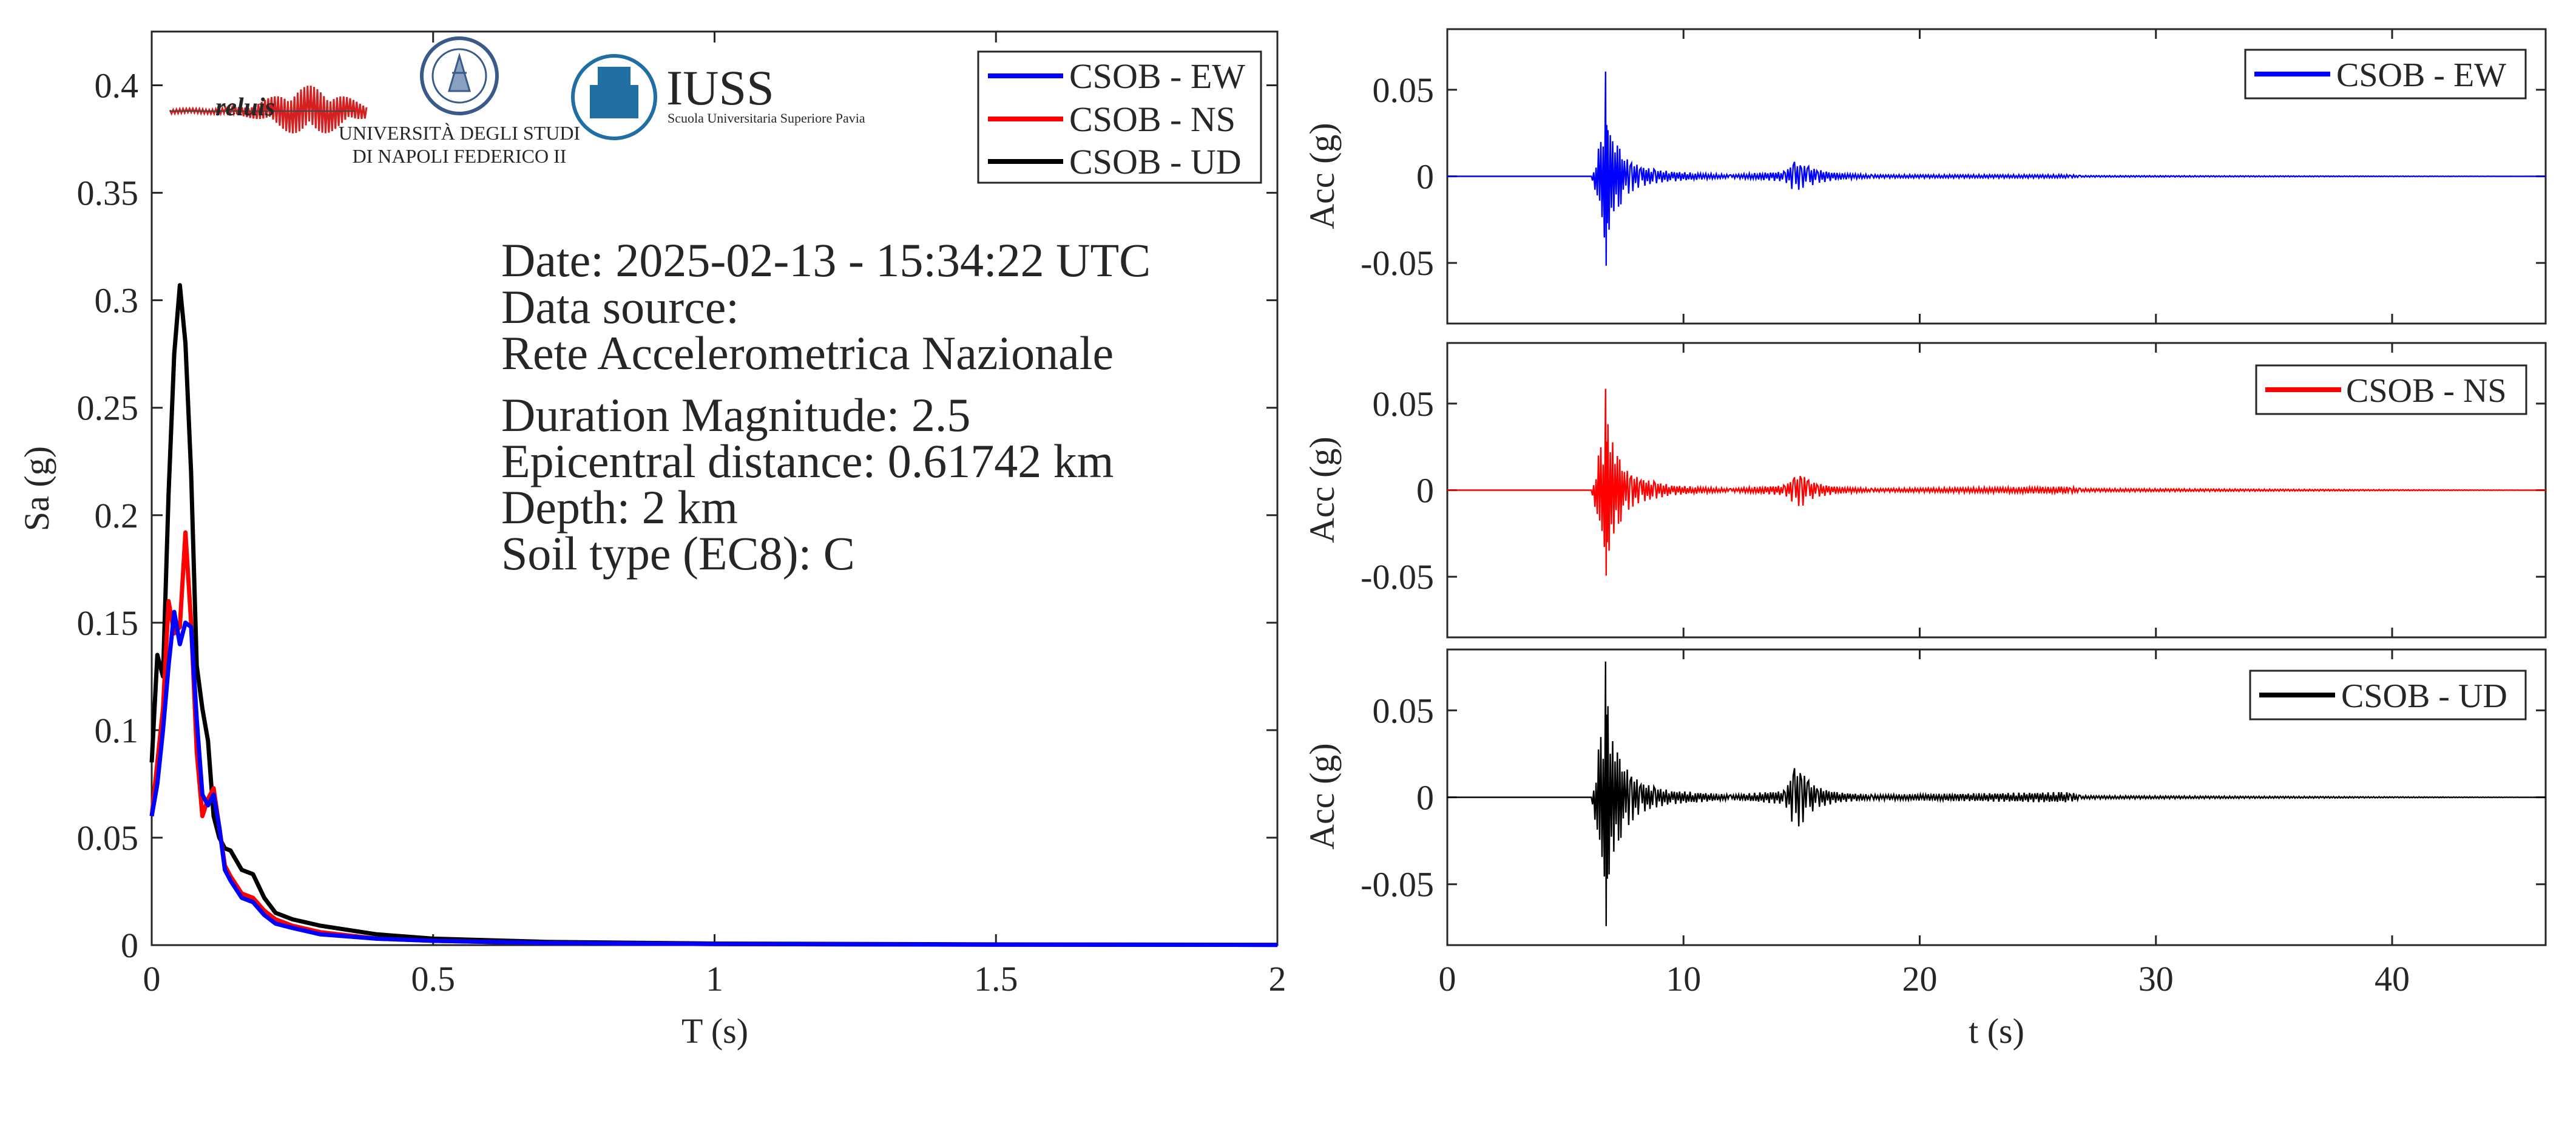 The image size is (2576, 1126). What do you see at coordinates (108, 408) in the screenshot?
I see `spectrum-y-tick-label: 0.25` at bounding box center [108, 408].